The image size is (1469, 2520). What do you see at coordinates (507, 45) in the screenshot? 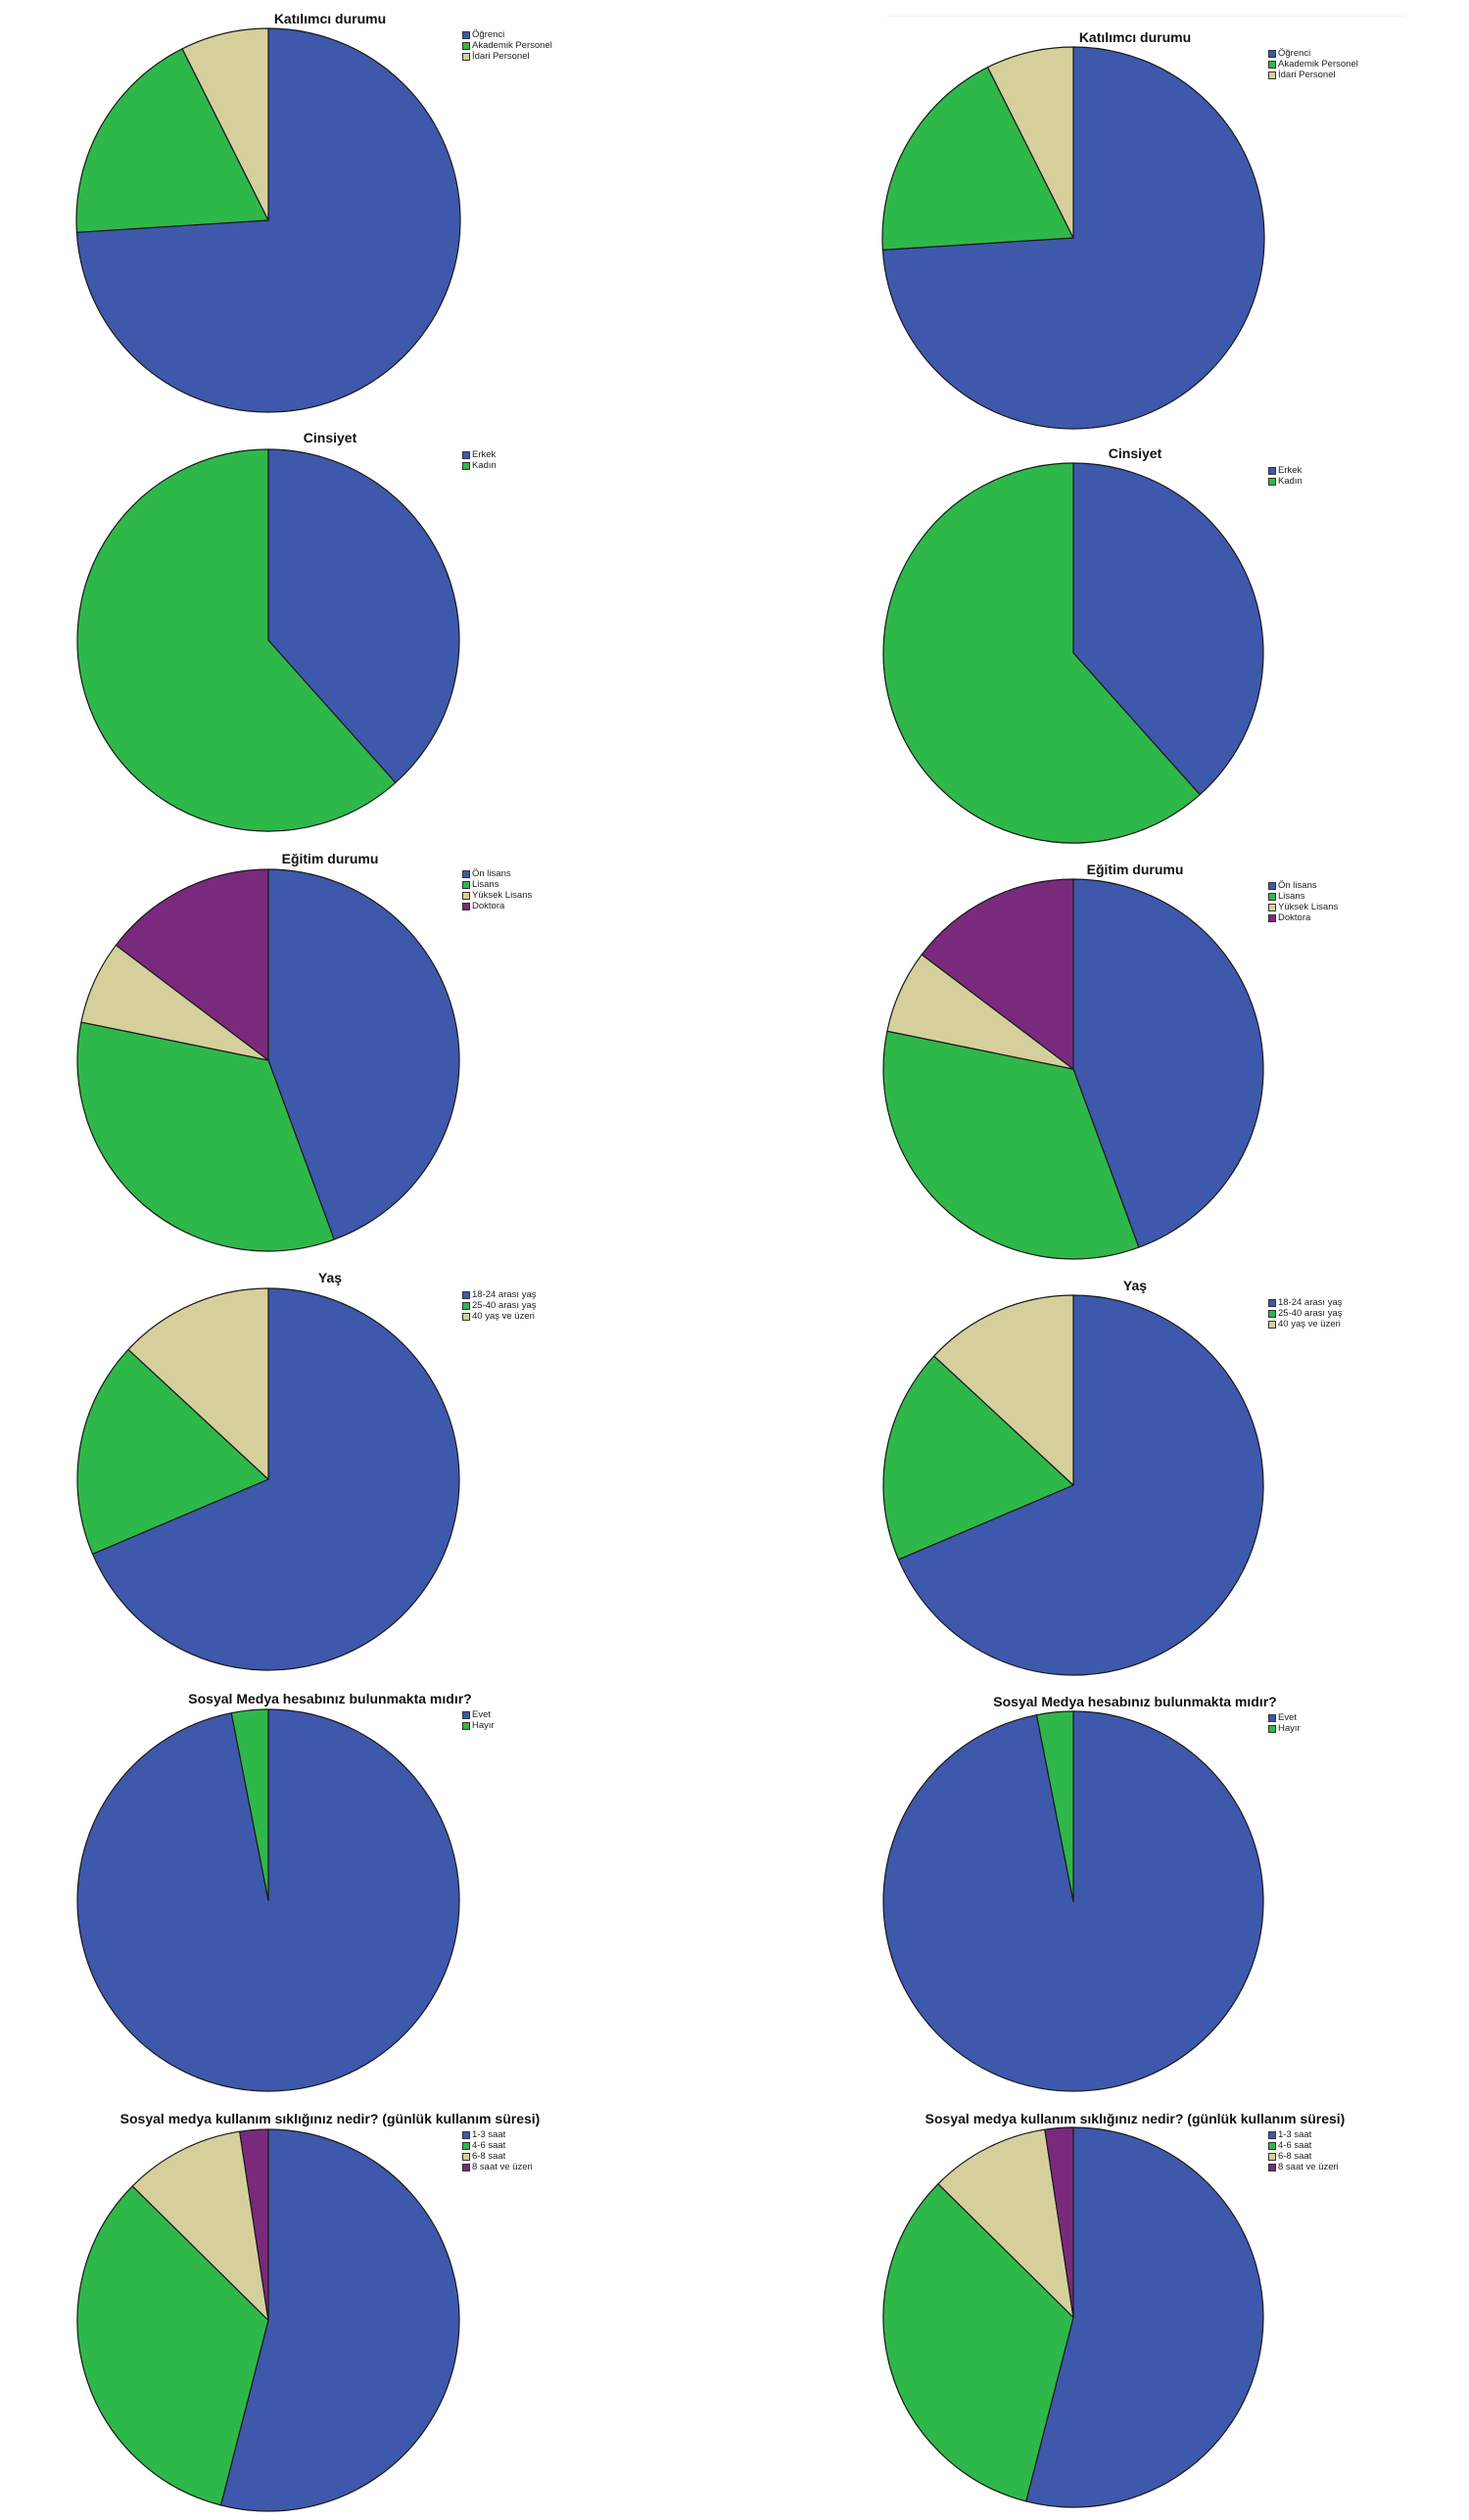
I see `legend-item: Akademik Personel` at bounding box center [507, 45].